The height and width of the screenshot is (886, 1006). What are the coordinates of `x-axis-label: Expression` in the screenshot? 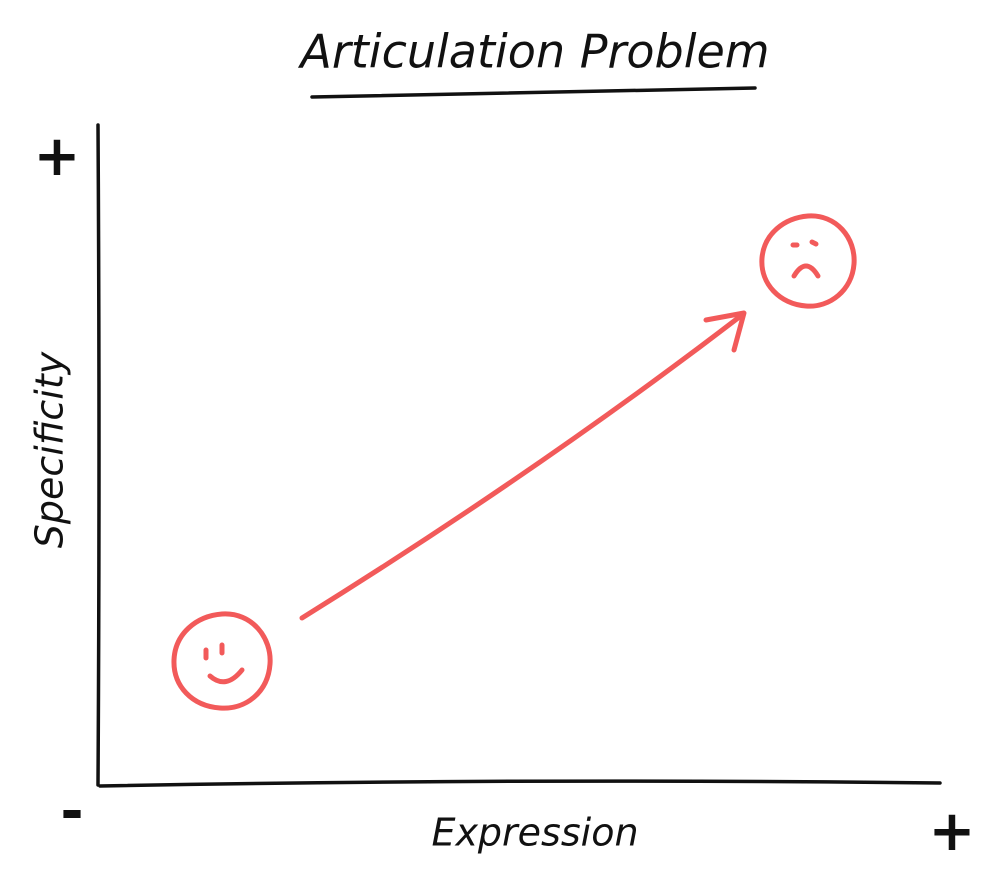 It's located at (534, 833).